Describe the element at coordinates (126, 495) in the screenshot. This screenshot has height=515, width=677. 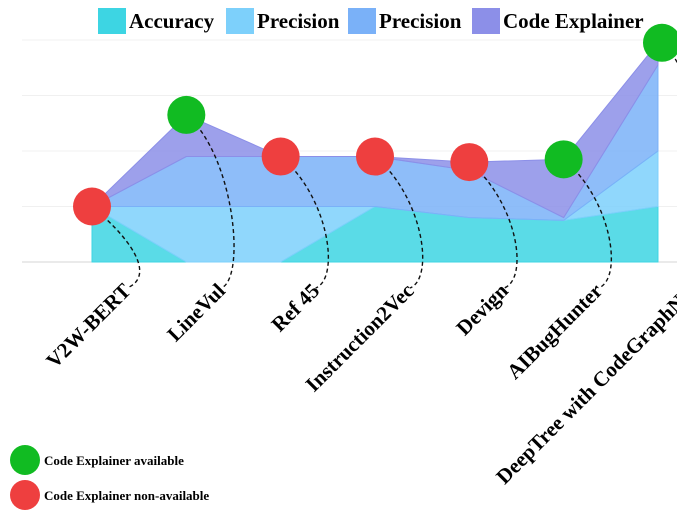
I see `marker-legend-label: Code Explainer non-available` at that location.